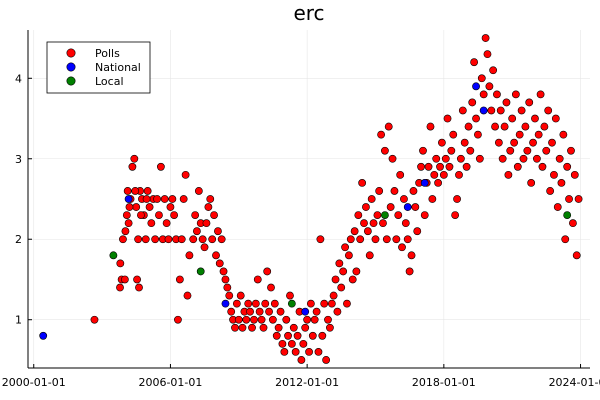  I want to click on legend-label-local: Local, so click(109, 81).